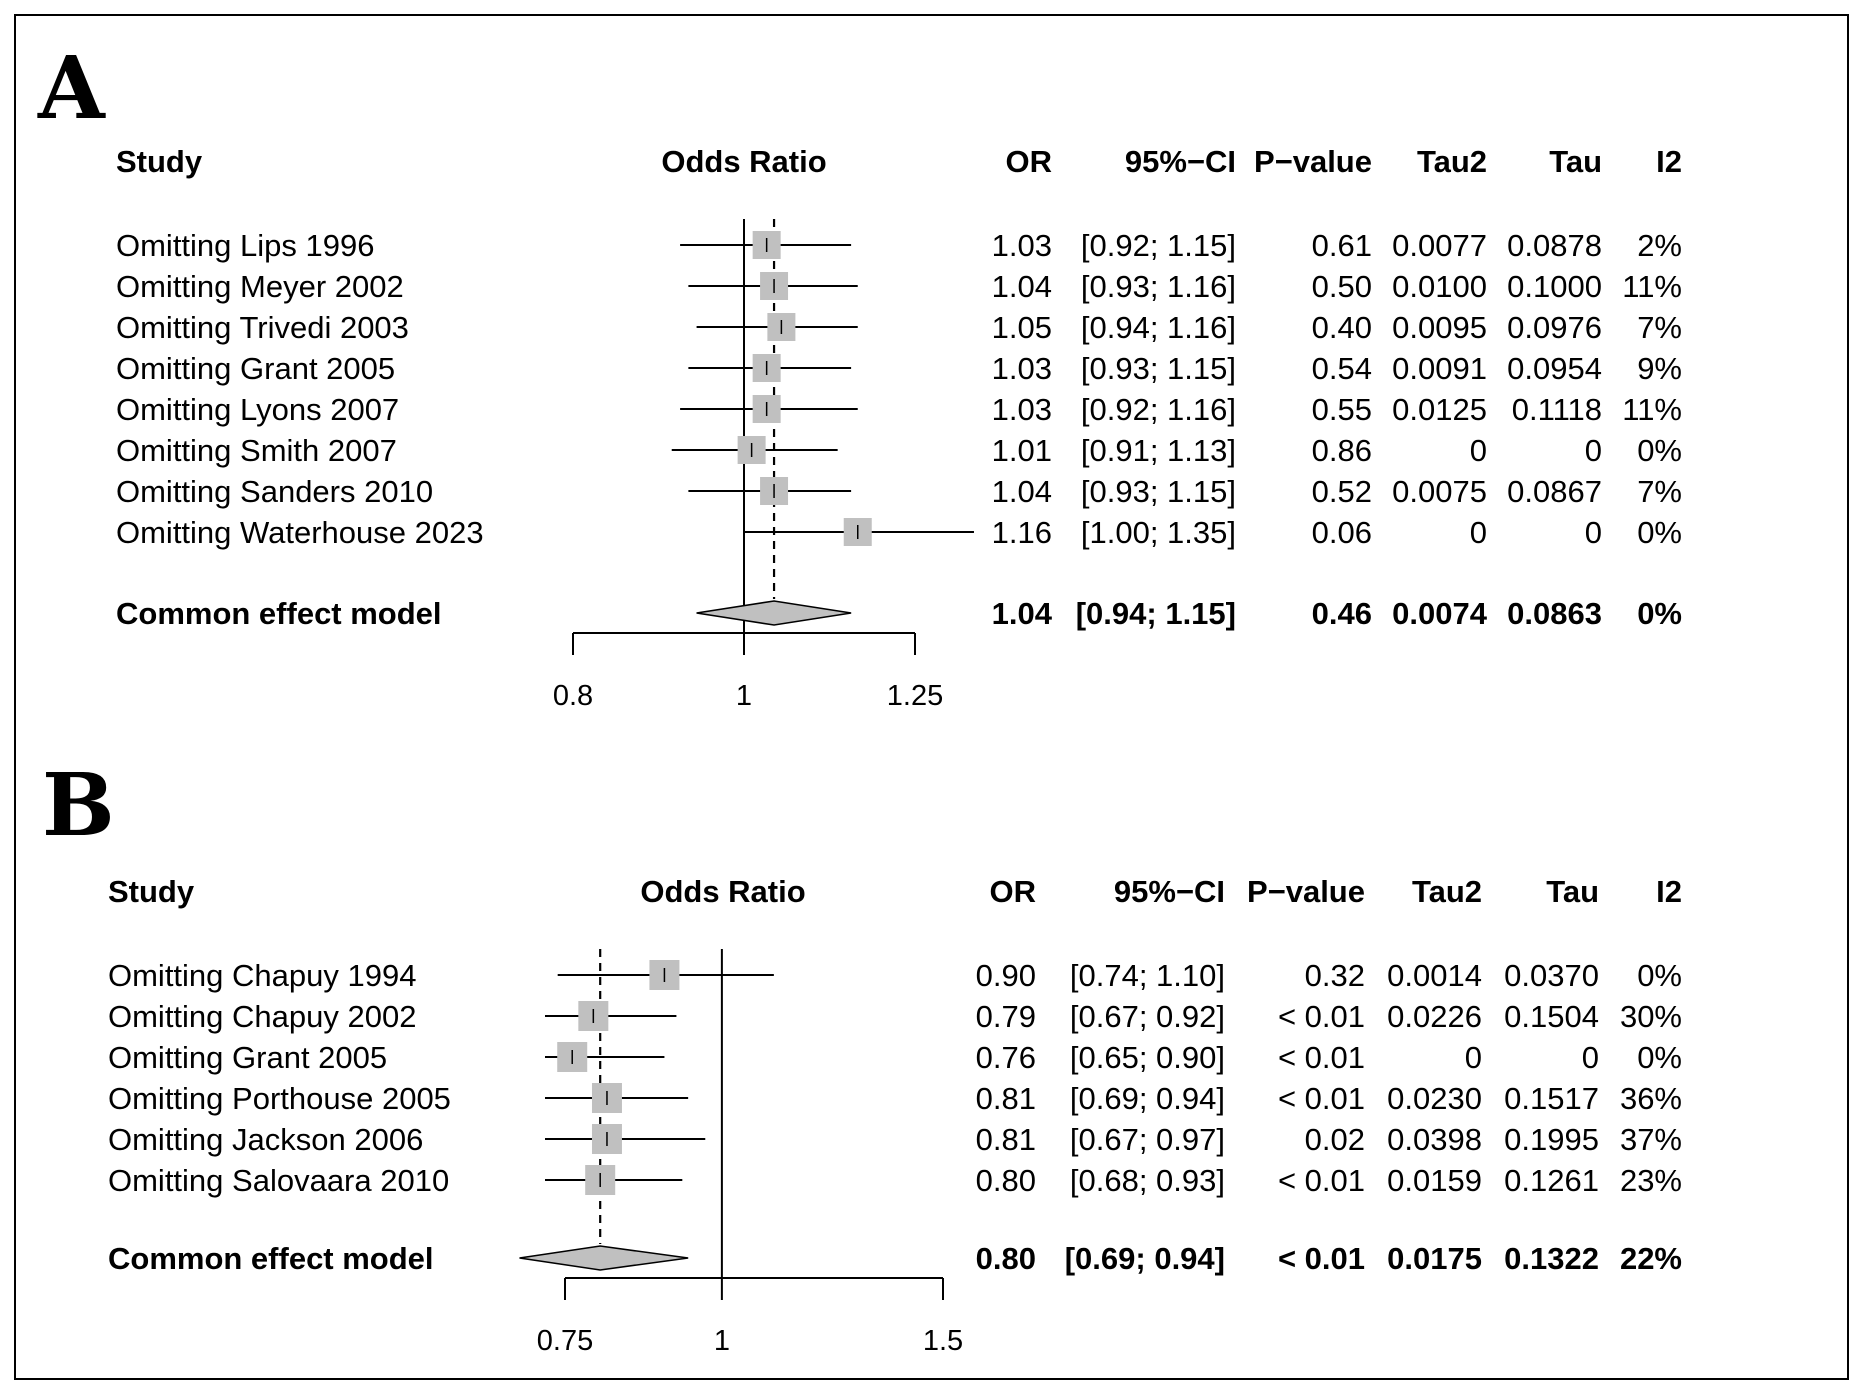  What do you see at coordinates (1342, 286) in the screenshot?
I see `p-value: 0.50` at bounding box center [1342, 286].